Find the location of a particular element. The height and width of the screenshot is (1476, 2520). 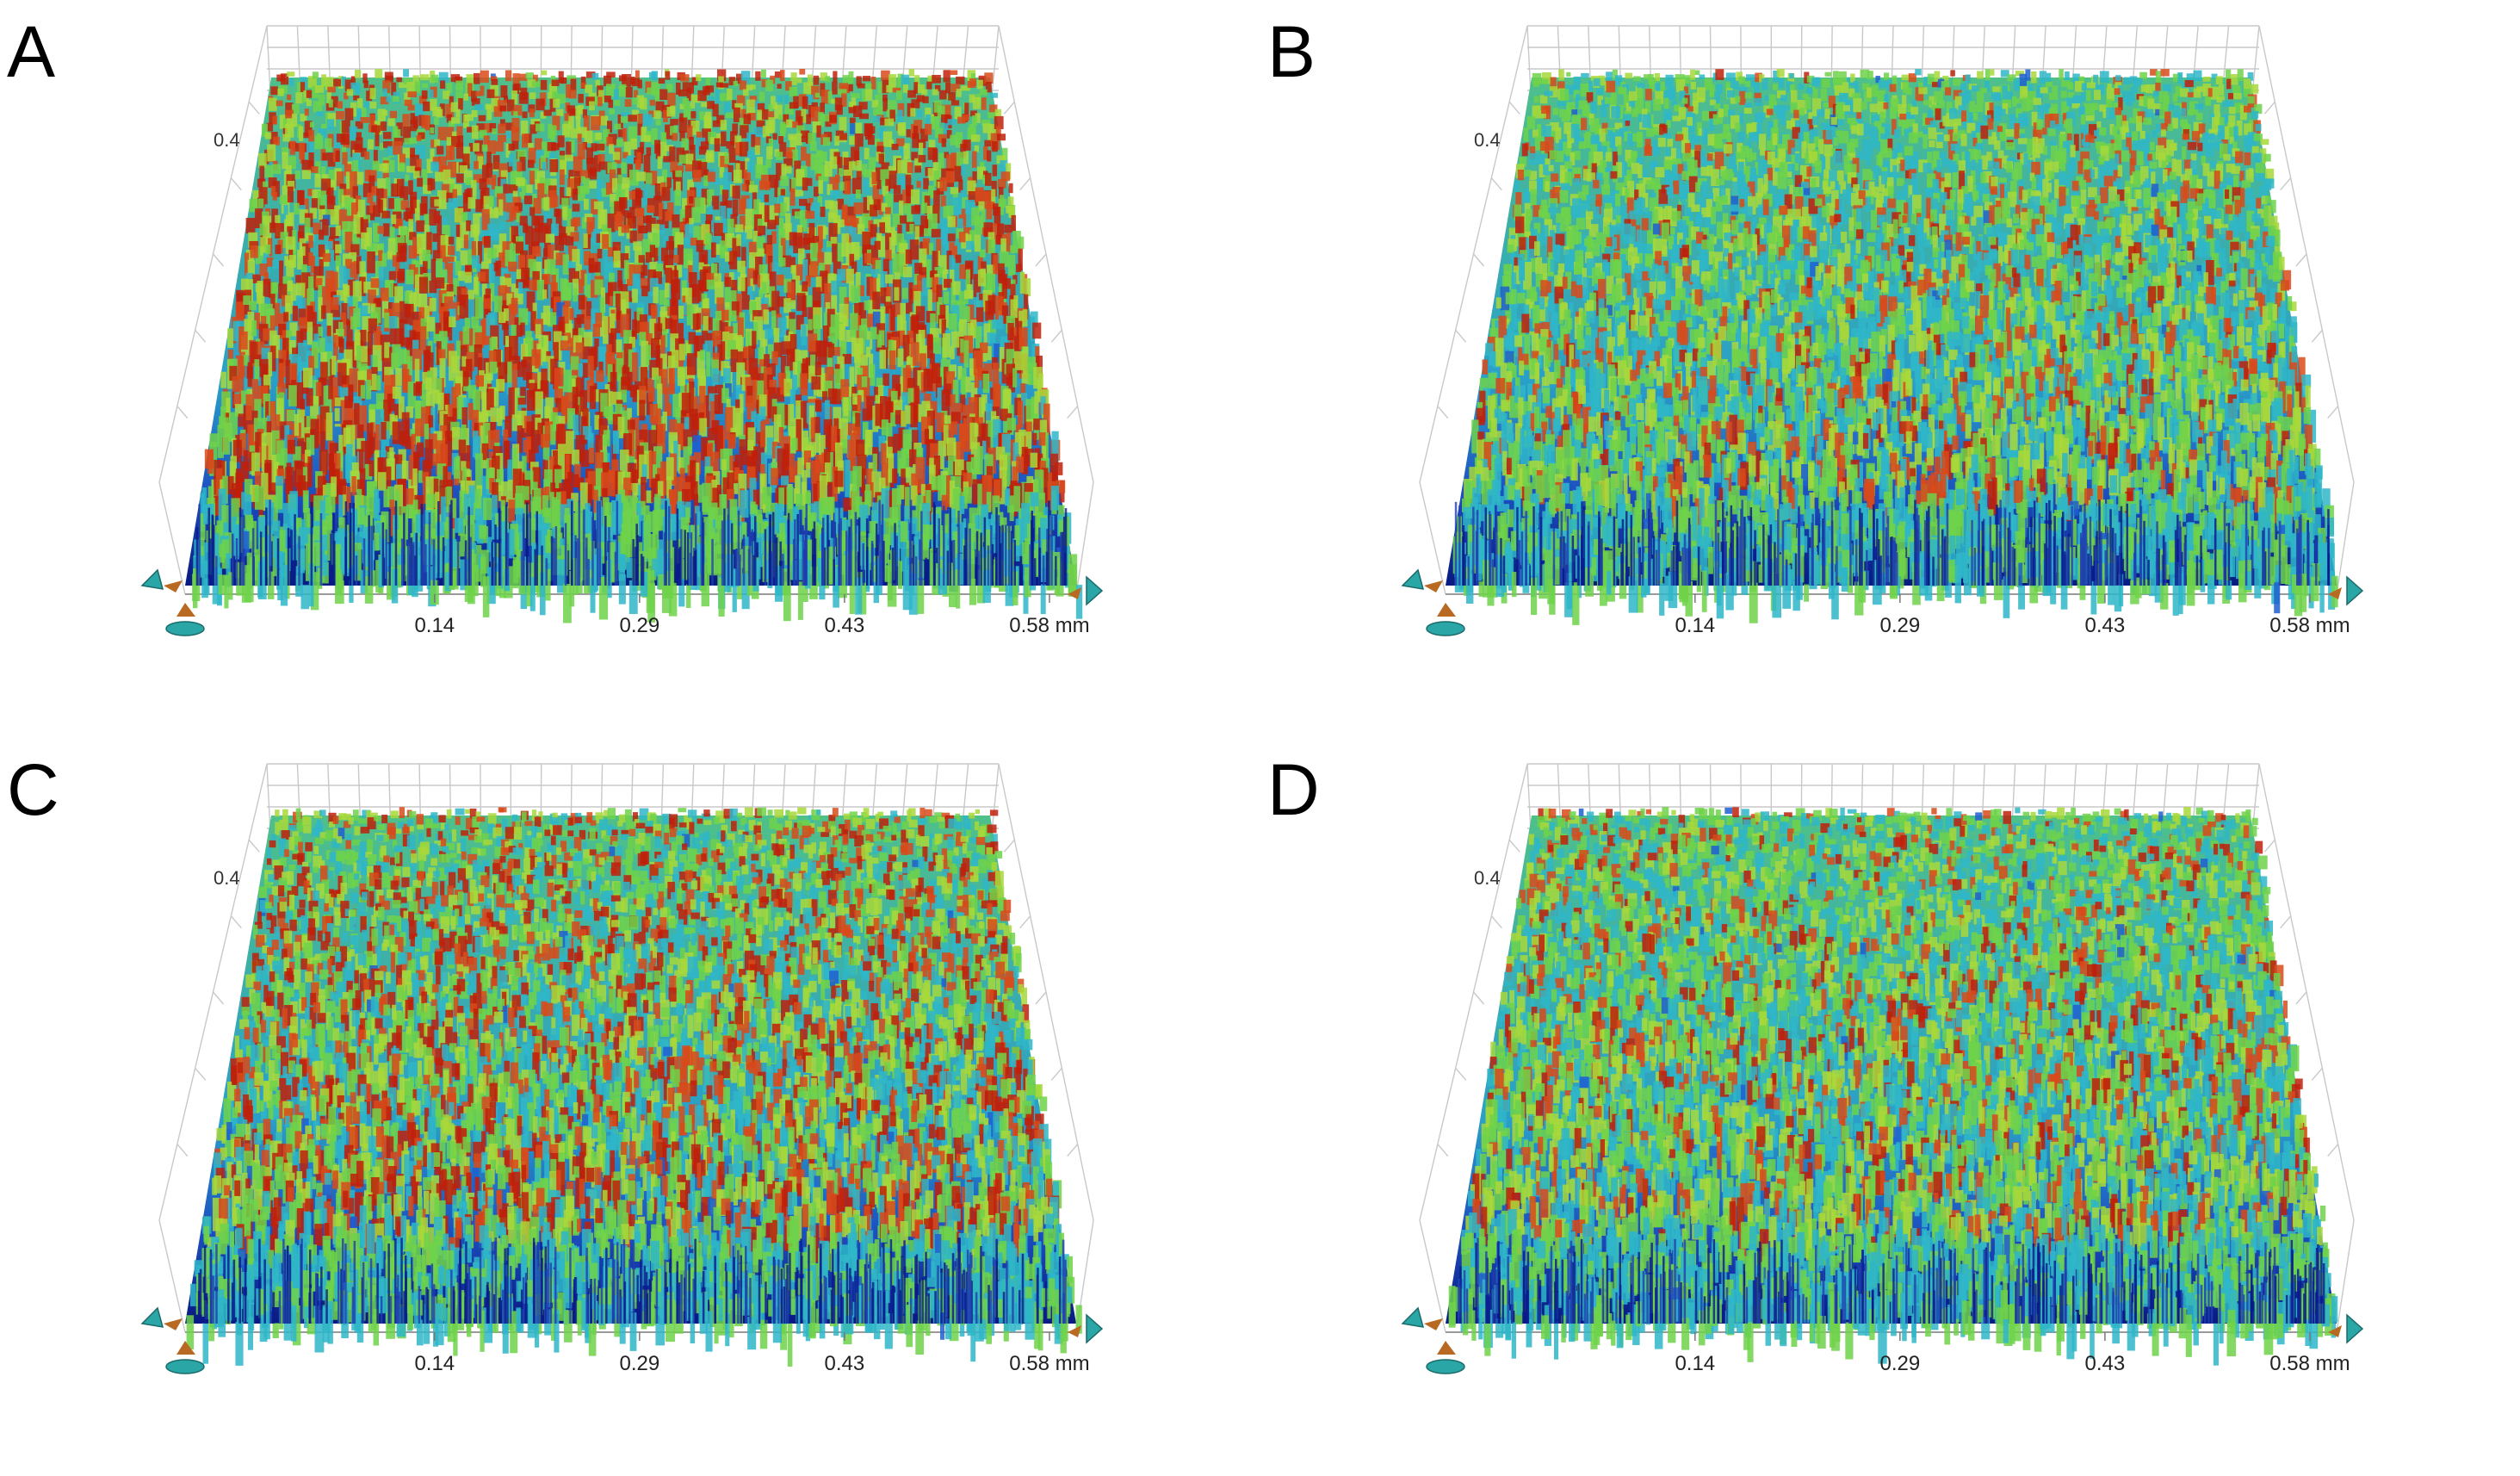

panel-label: C is located at coordinates (33, 790).